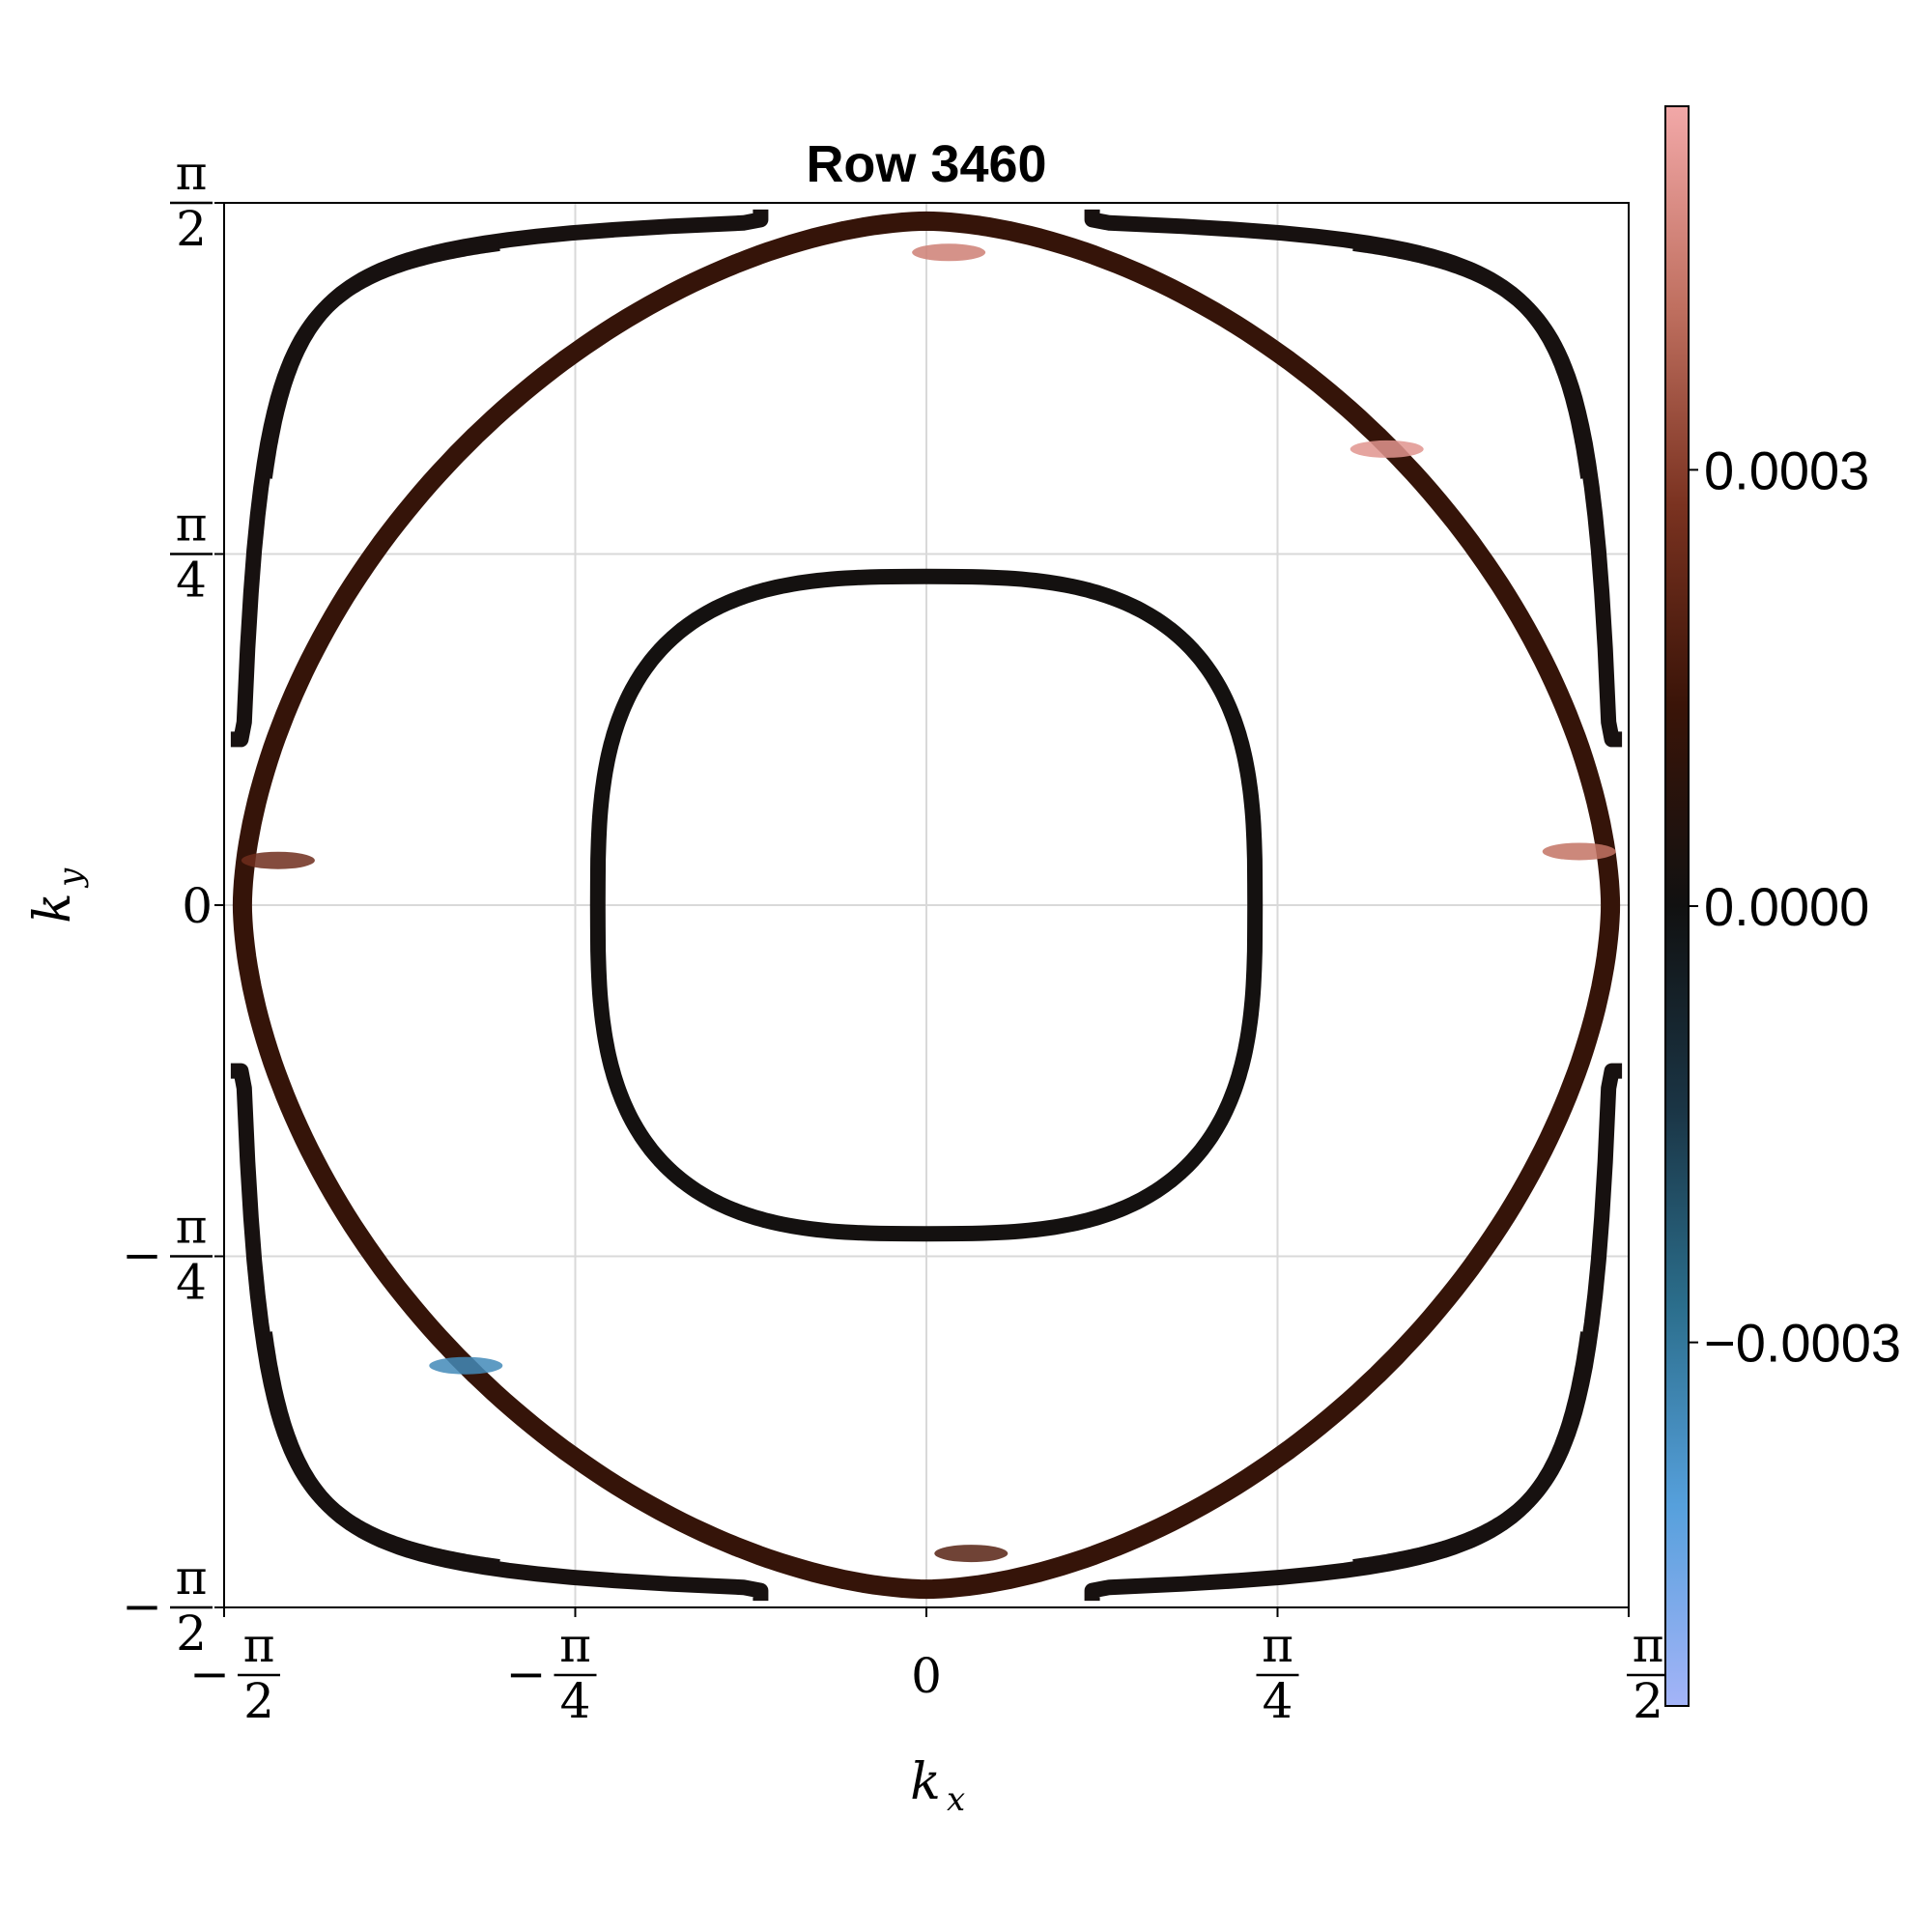  Describe the element at coordinates (512, 1466) in the screenshot. I see `contour-corner-bottom-left-b` at that location.